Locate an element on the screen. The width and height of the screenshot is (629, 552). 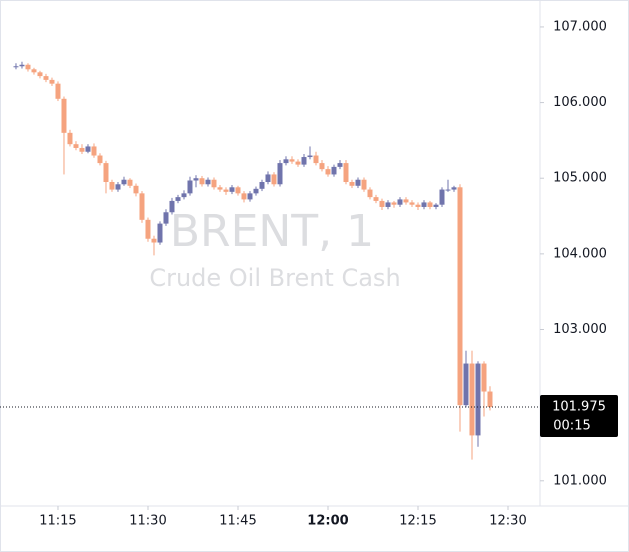
y-tick-label: 106.000 is located at coordinates (580, 102).